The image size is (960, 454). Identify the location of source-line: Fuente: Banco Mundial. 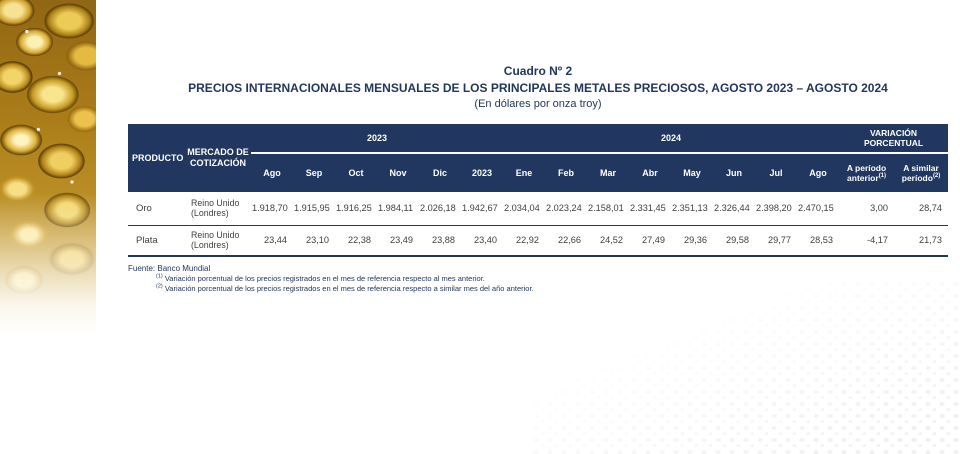
(169, 268).